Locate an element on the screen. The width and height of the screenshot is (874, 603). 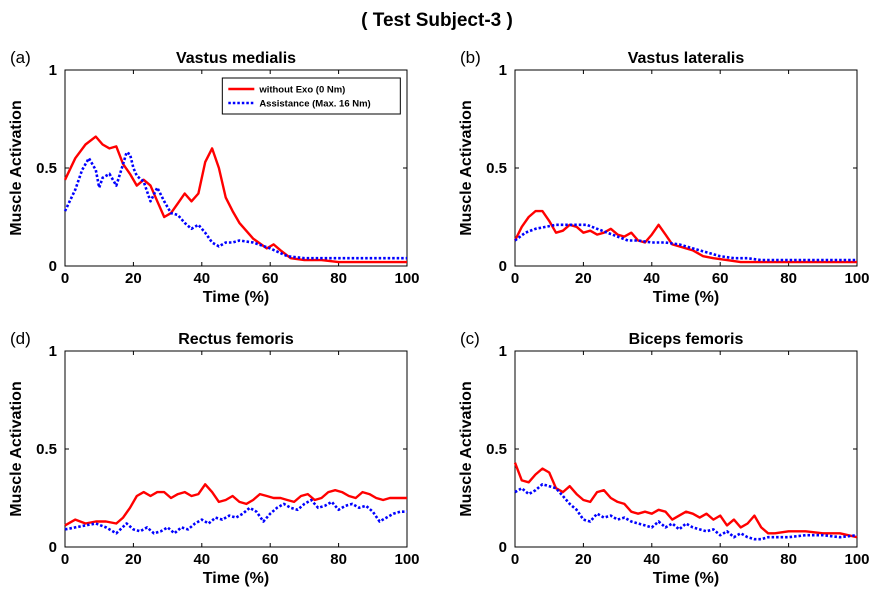
chart-title: Biceps femoris is located at coordinates (686, 339).